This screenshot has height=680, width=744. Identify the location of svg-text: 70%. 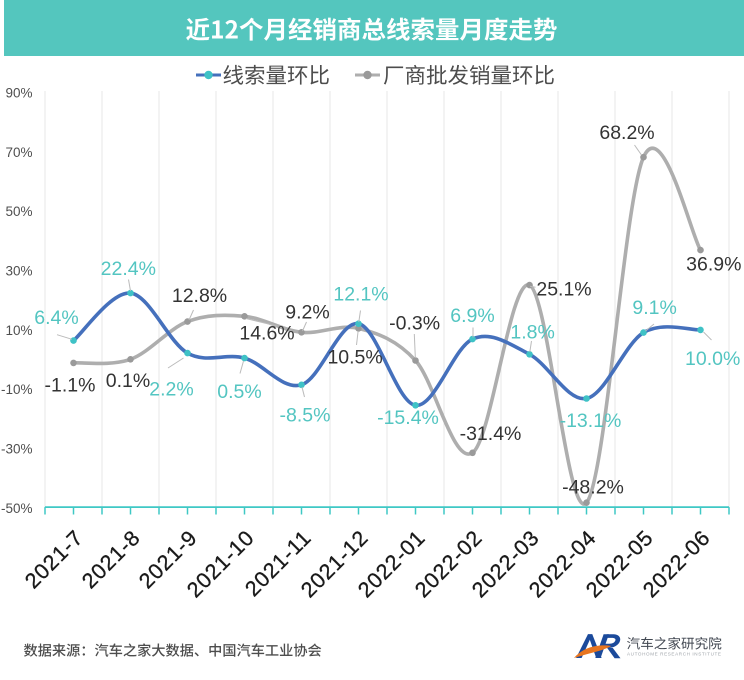
(18, 152).